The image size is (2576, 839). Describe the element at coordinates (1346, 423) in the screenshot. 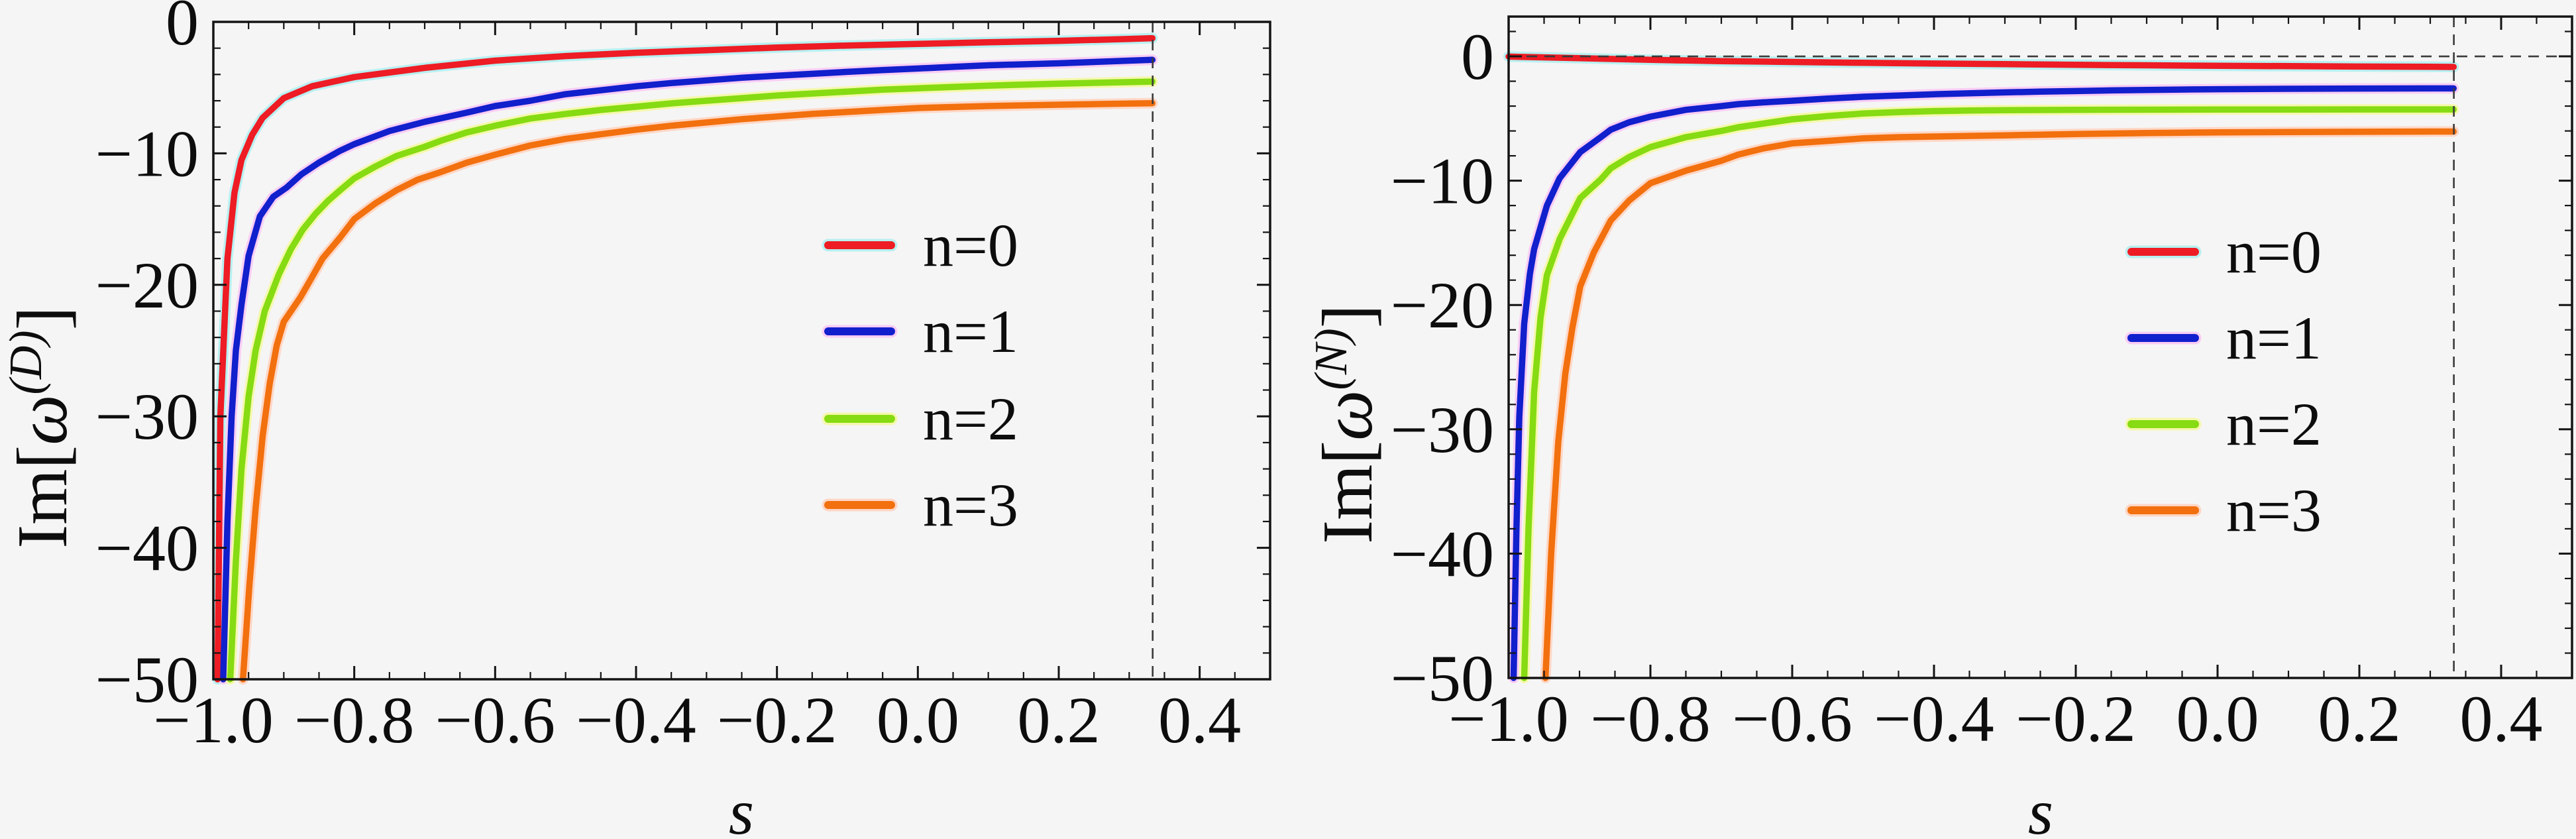

I see `y-axis-label: Im[ω(N)]` at that location.